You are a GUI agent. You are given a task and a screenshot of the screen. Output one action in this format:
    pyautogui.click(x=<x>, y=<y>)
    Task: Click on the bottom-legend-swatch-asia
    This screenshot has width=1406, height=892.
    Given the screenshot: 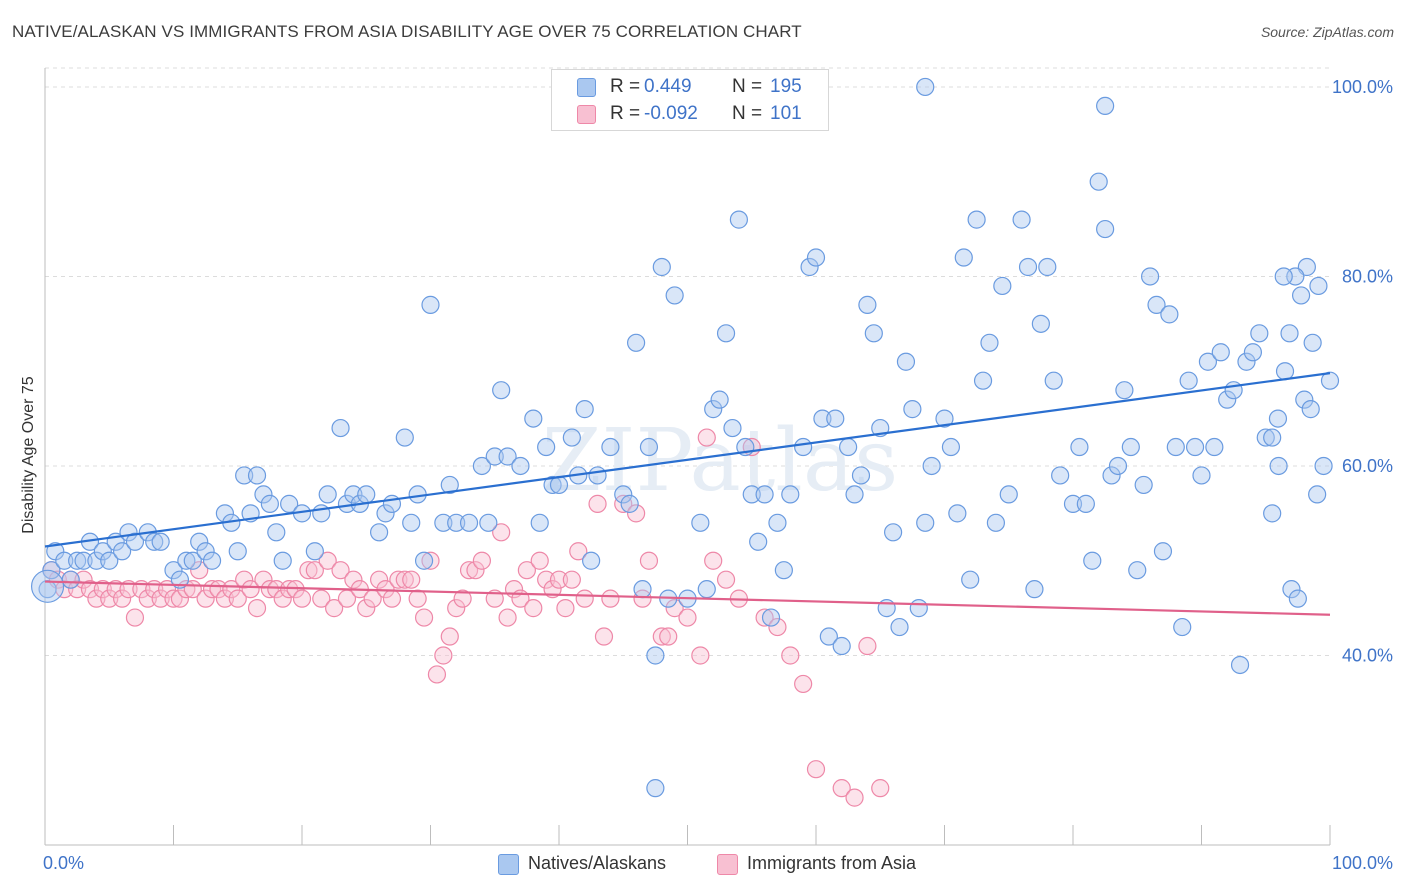 What is the action you would take?
    pyautogui.click(x=727, y=864)
    